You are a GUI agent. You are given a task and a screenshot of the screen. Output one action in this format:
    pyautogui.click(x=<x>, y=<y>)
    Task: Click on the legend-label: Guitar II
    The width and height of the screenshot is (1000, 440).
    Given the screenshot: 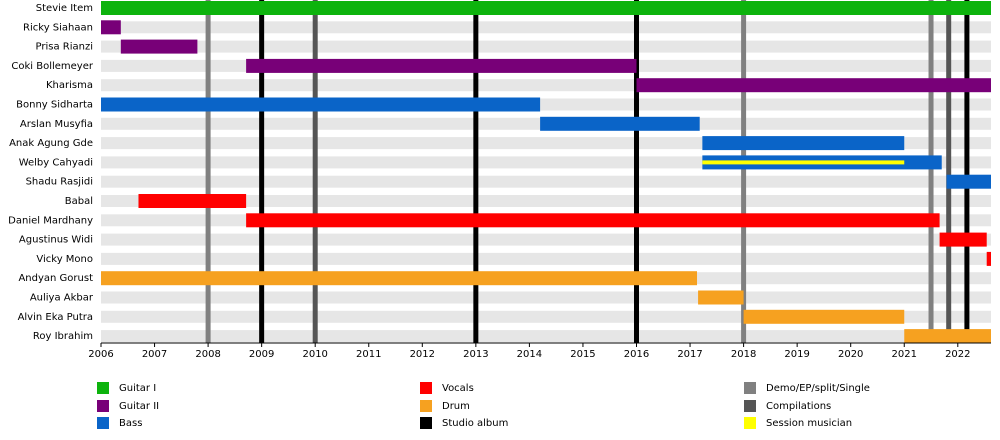 What is the action you would take?
    pyautogui.click(x=139, y=406)
    